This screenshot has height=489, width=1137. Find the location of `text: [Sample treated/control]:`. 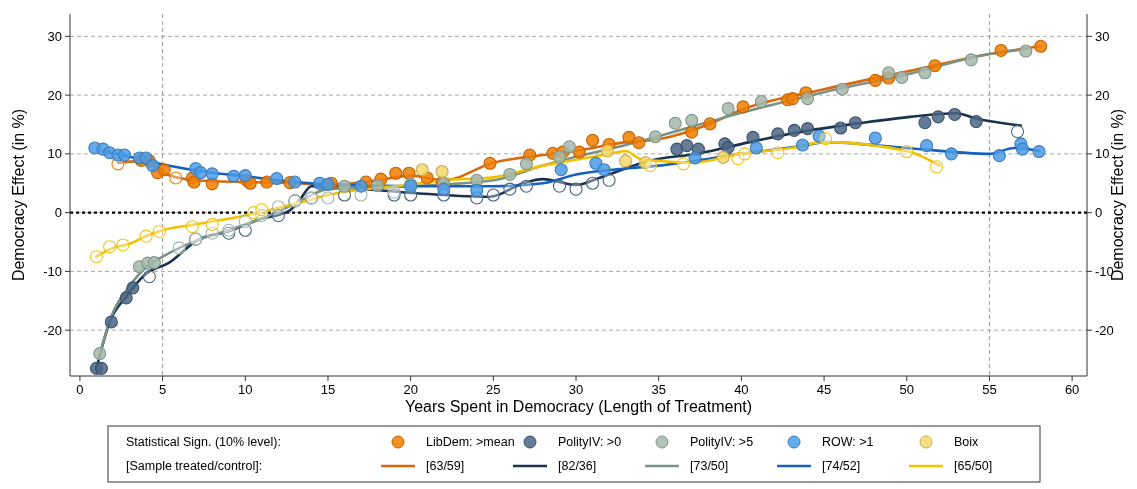

text: [Sample treated/control]: is located at coordinates (194, 466).